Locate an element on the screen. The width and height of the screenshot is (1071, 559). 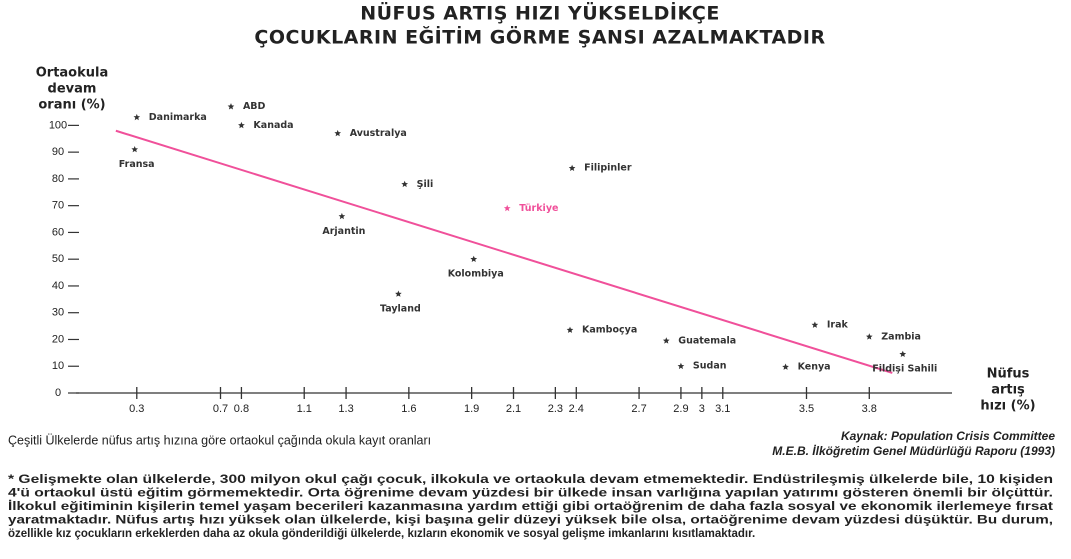
y-tick-label: 100 is located at coordinates (58, 125).